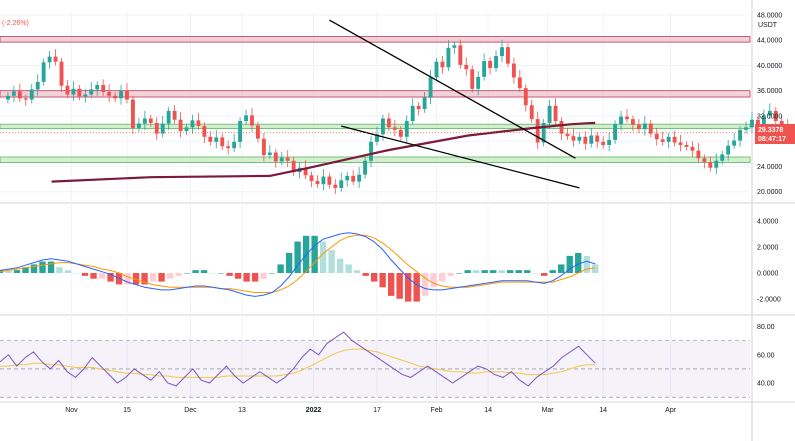 The height and width of the screenshot is (441, 795). What do you see at coordinates (375, 364) in the screenshot?
I see `rsi-pane` at bounding box center [375, 364].